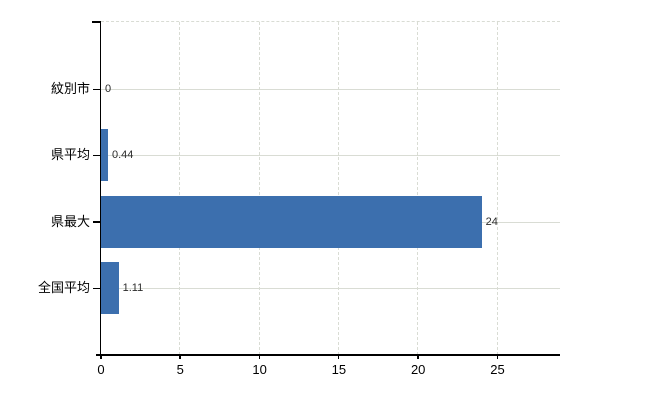 The image size is (650, 400). Describe the element at coordinates (330, 21) in the screenshot. I see `plot-top-border` at that location.